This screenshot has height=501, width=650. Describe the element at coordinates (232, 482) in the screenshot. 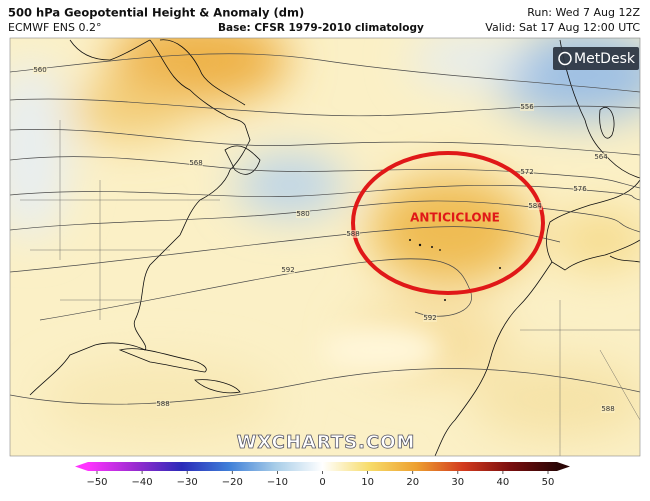

I see `colorbar-tick-label: −20` at that location.